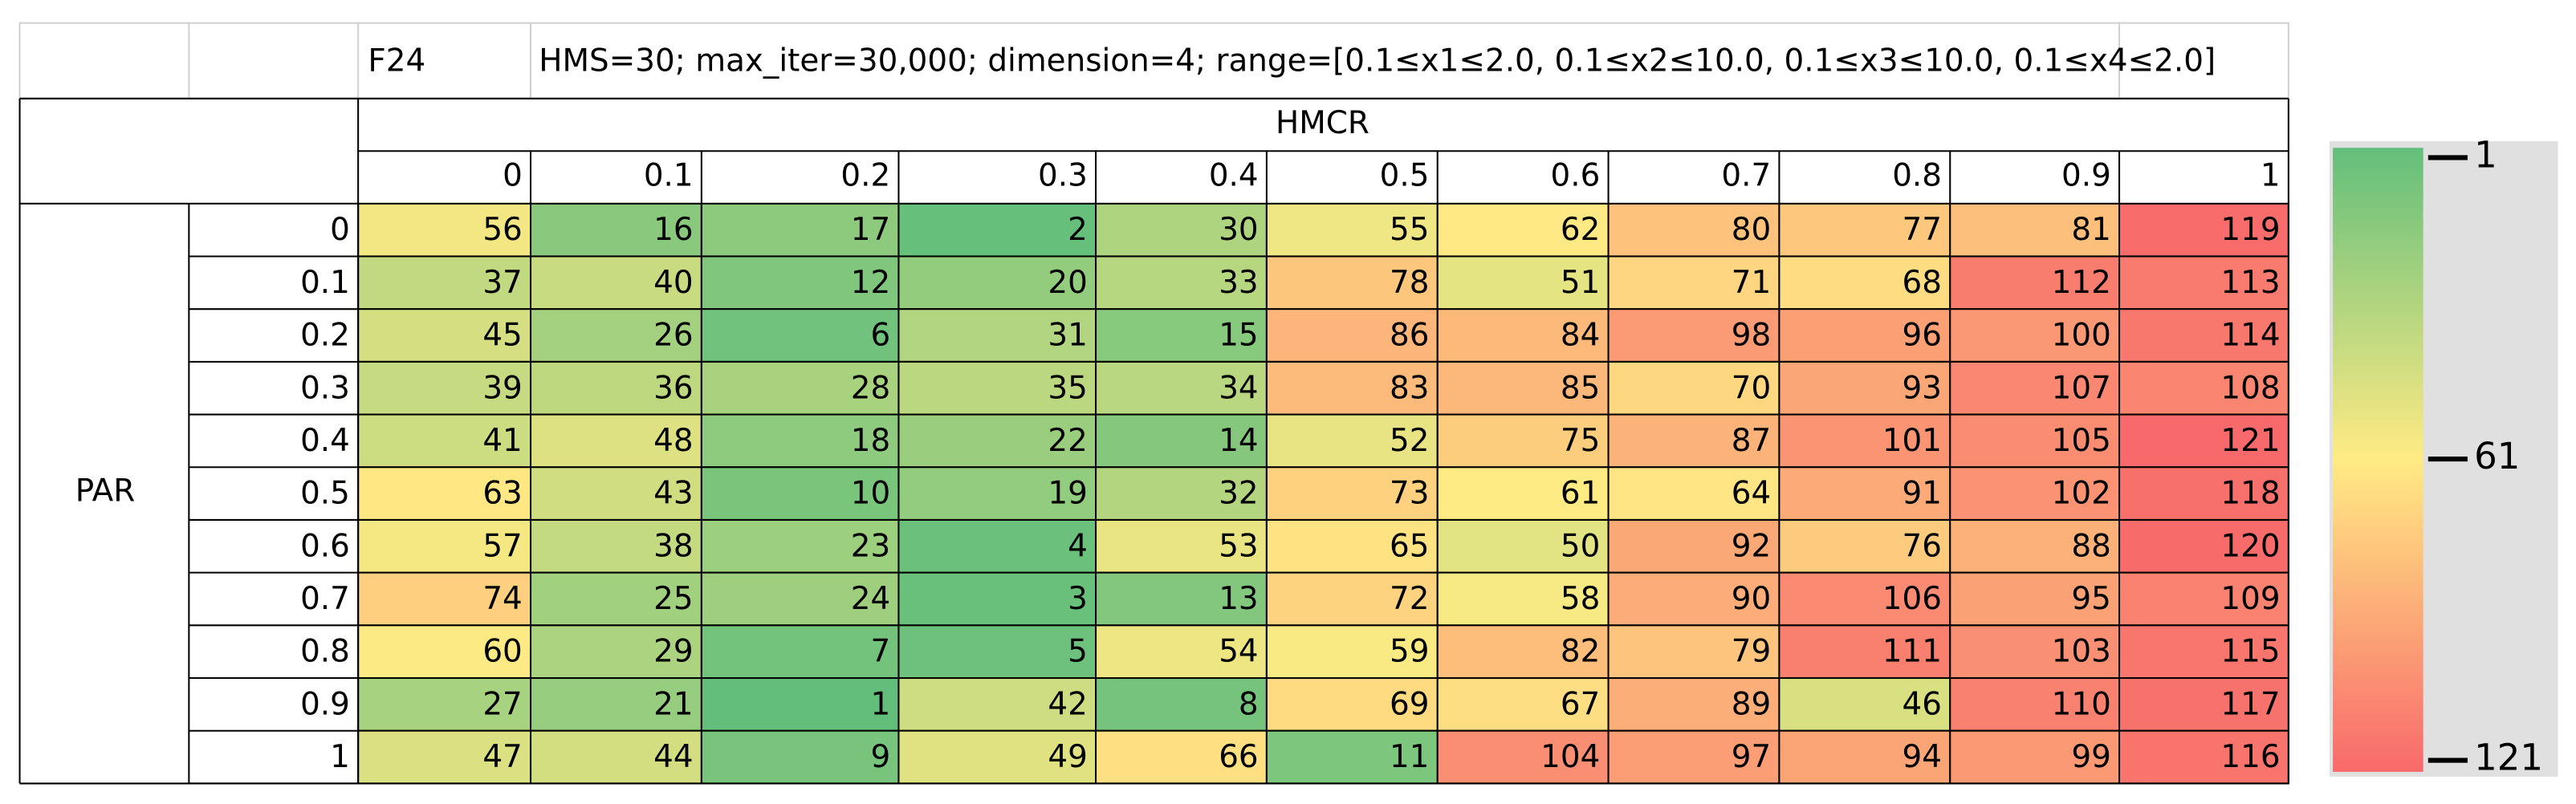 The image size is (2576, 804). What do you see at coordinates (1238, 494) in the screenshot?
I see `cell-value: 32` at bounding box center [1238, 494].